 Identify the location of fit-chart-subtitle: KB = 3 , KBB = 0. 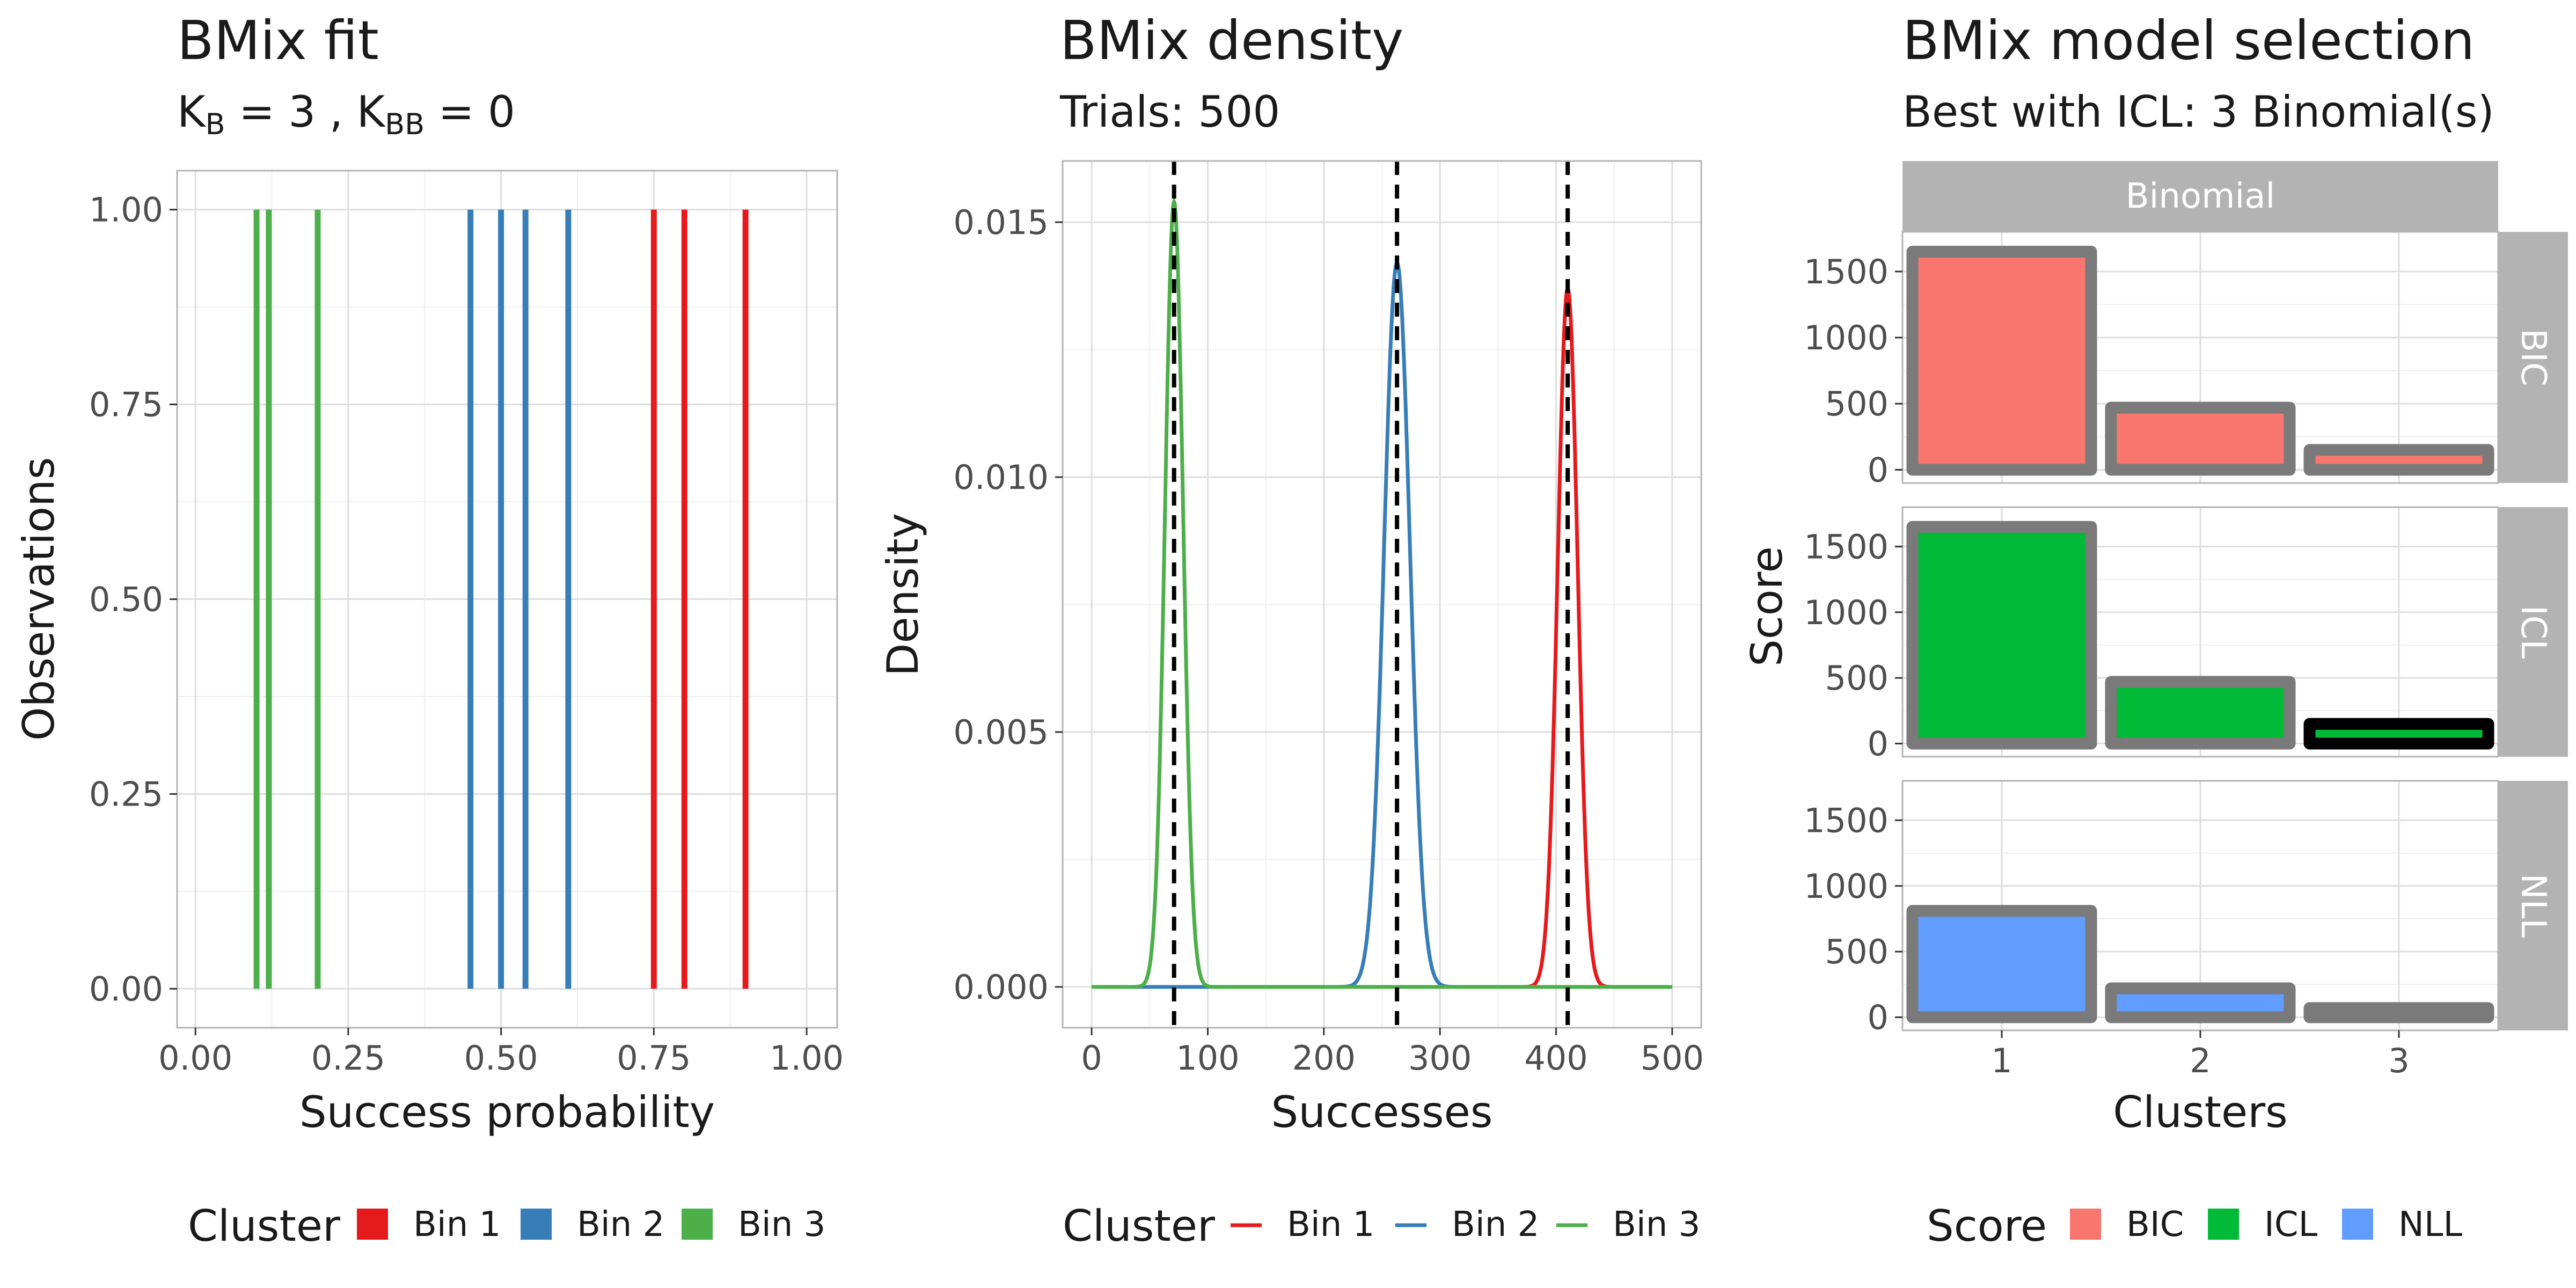
(346, 114).